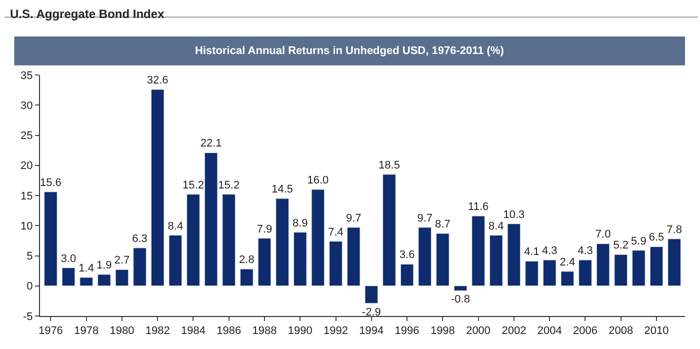  I want to click on x-tick-label: 1996, so click(407, 331).